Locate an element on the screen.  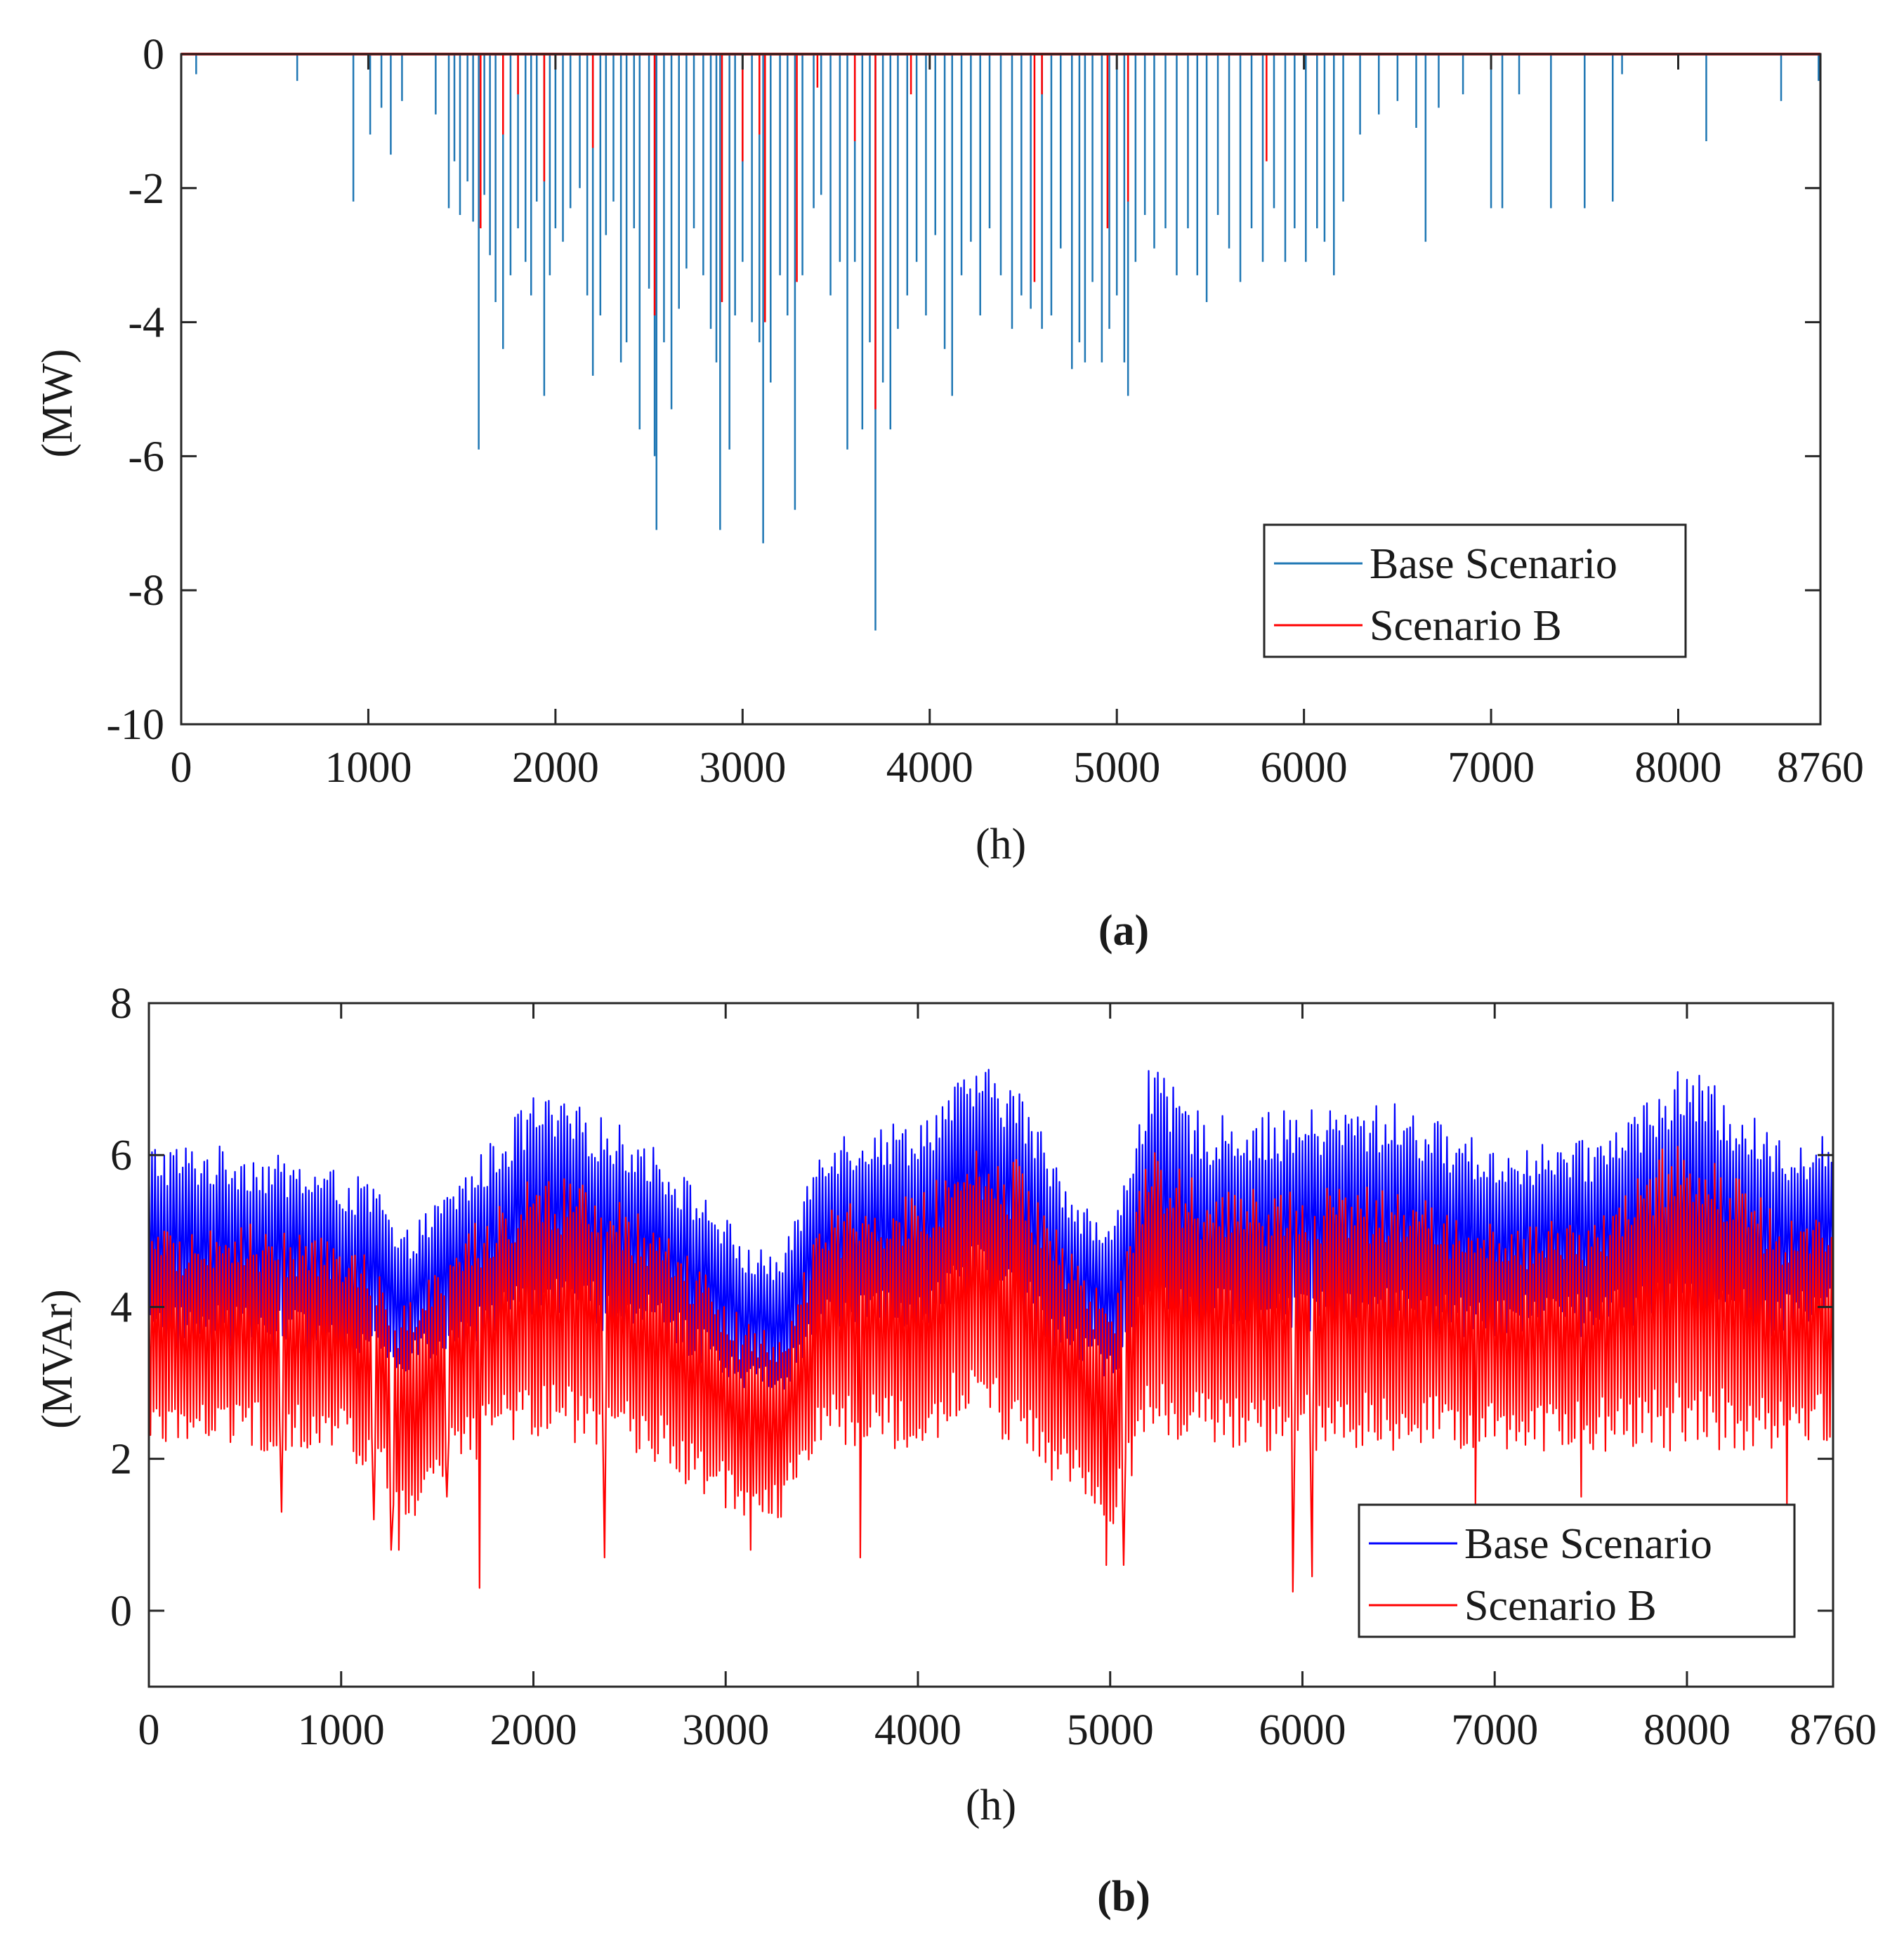
panel-a-y-tick-label: 0 is located at coordinates (154, 55).